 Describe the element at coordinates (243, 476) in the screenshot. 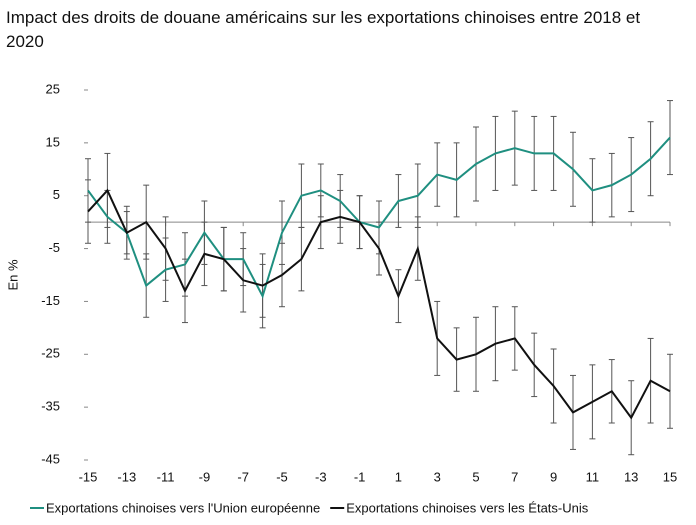

I see `x-tick-label: -7` at that location.